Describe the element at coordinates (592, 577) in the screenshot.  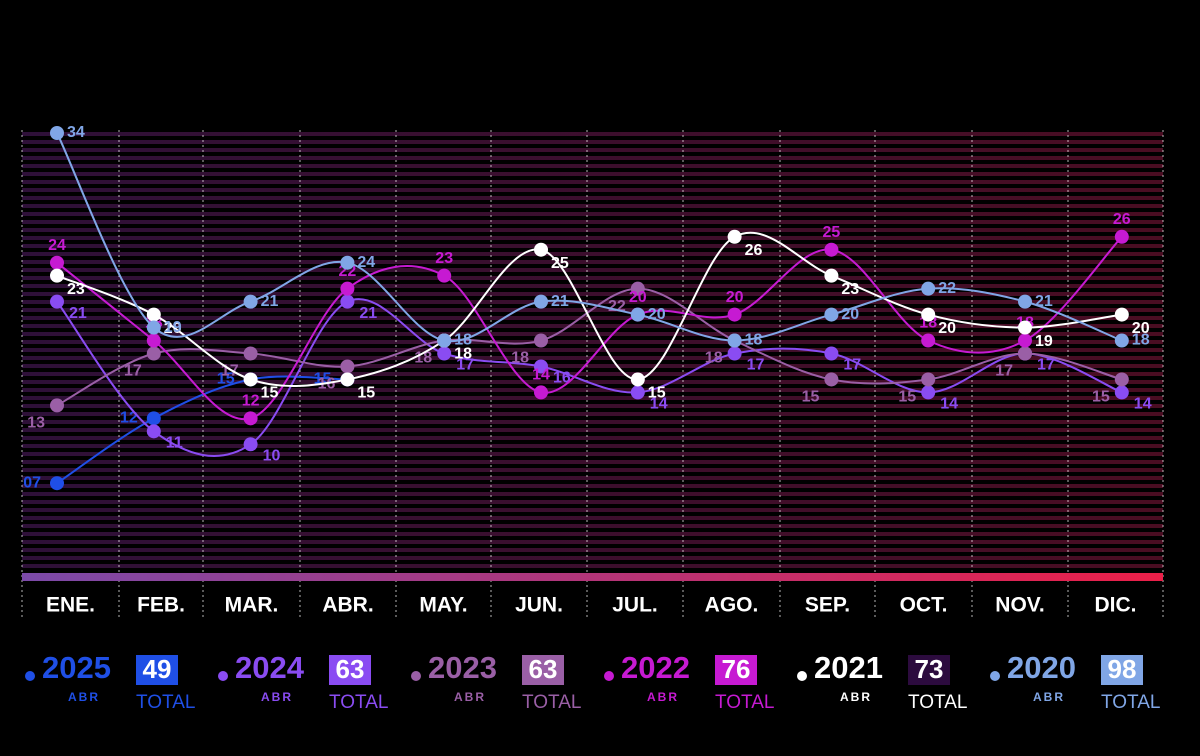
I see `baseline-bar` at that location.